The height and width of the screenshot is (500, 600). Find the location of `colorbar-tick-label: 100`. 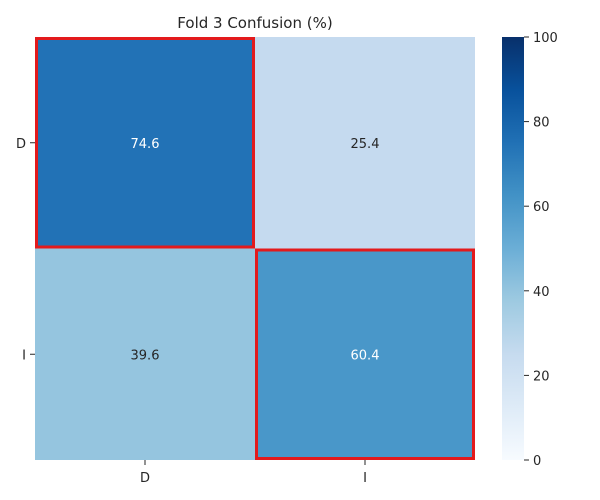

colorbar-tick-label: 100 is located at coordinates (545, 38).